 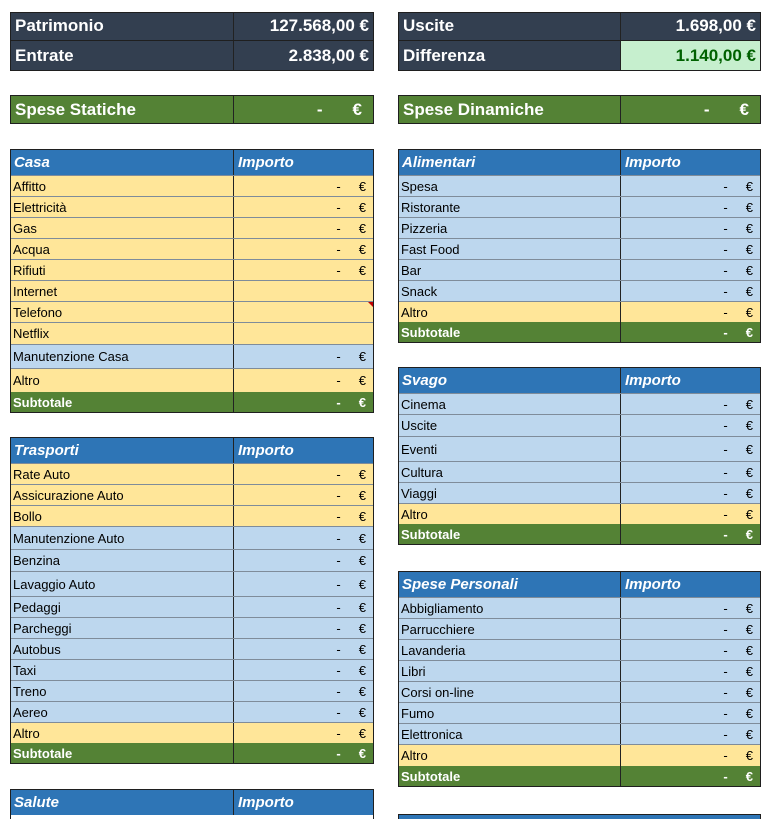 I want to click on table-row: Gas - €, so click(x=192, y=227).